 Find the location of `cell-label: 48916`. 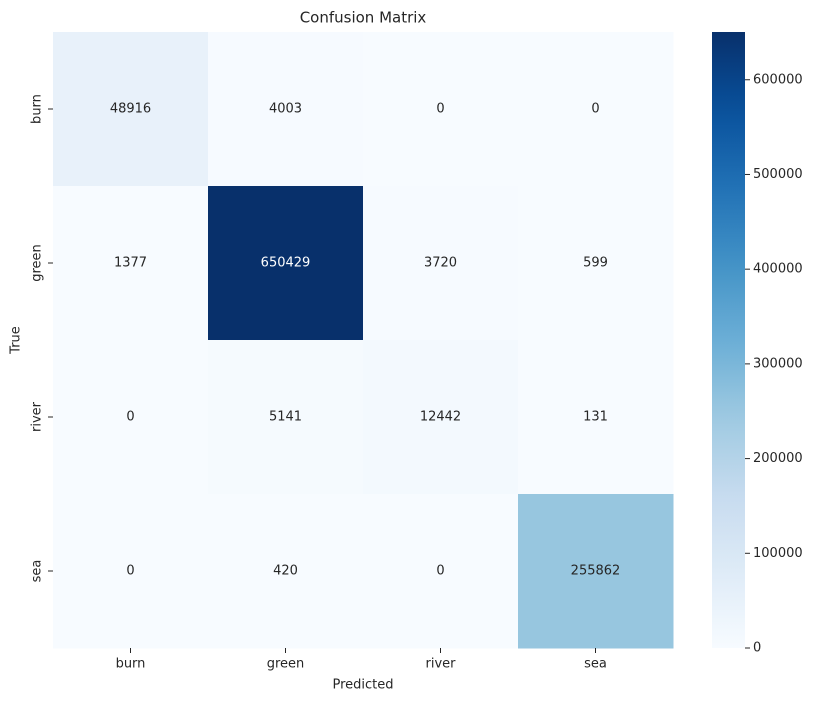

cell-label: 48916 is located at coordinates (130, 109).